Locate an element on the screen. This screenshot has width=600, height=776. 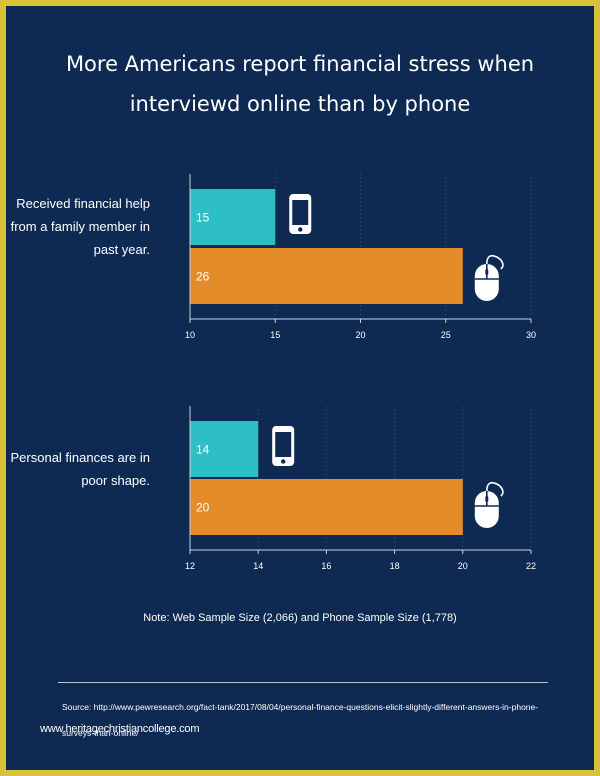
category-label-2: Personal finances are in poor shape. is located at coordinates (80, 469).